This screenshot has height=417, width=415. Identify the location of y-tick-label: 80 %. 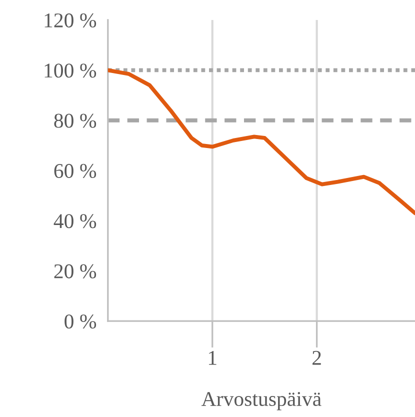
(75, 121).